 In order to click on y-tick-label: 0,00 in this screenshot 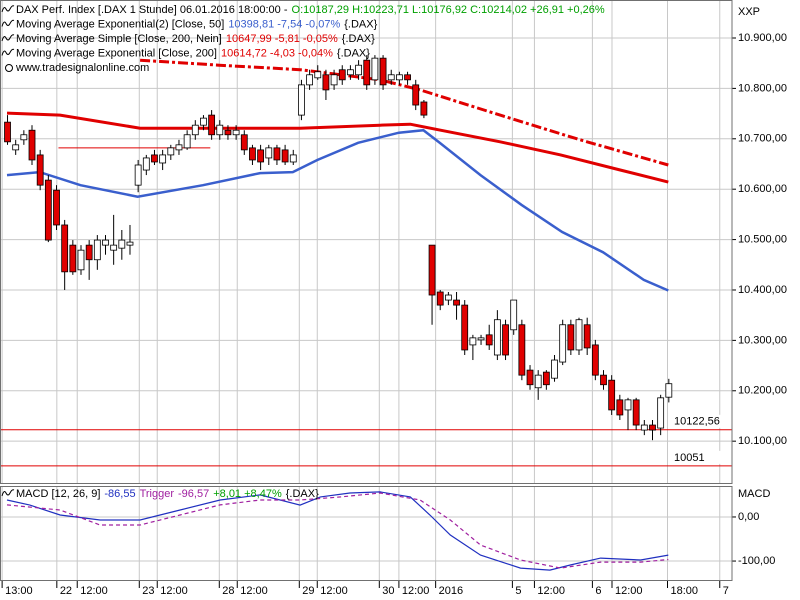, I will do `click(748, 517)`.